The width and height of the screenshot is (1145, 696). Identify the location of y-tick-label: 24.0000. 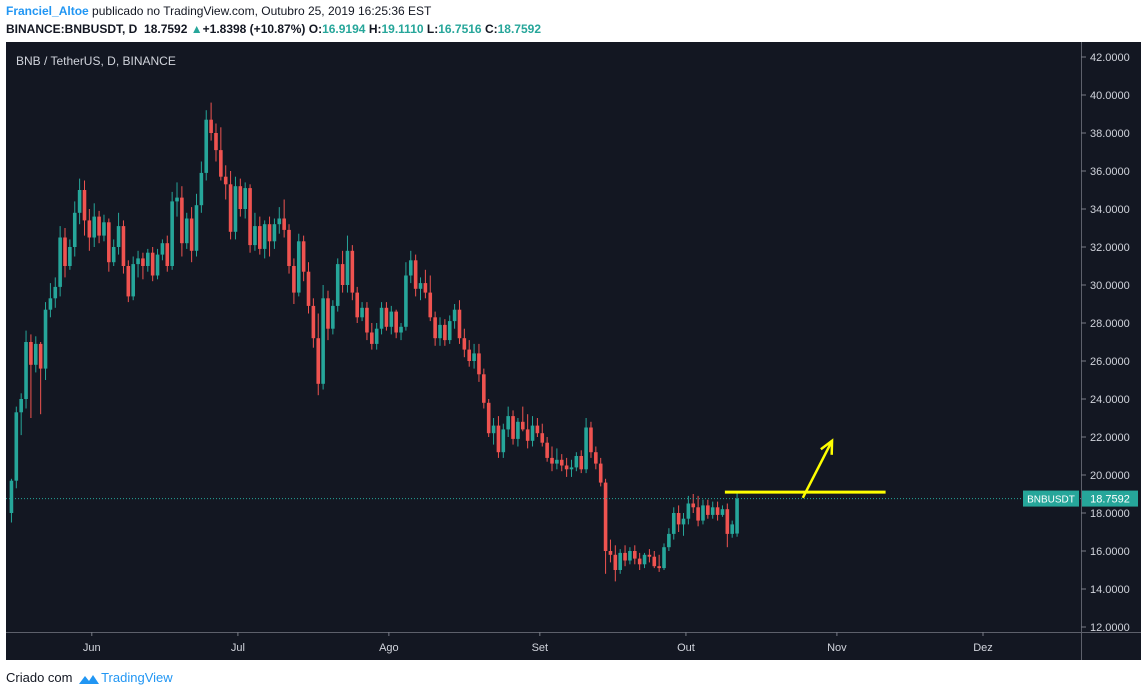
(1110, 400).